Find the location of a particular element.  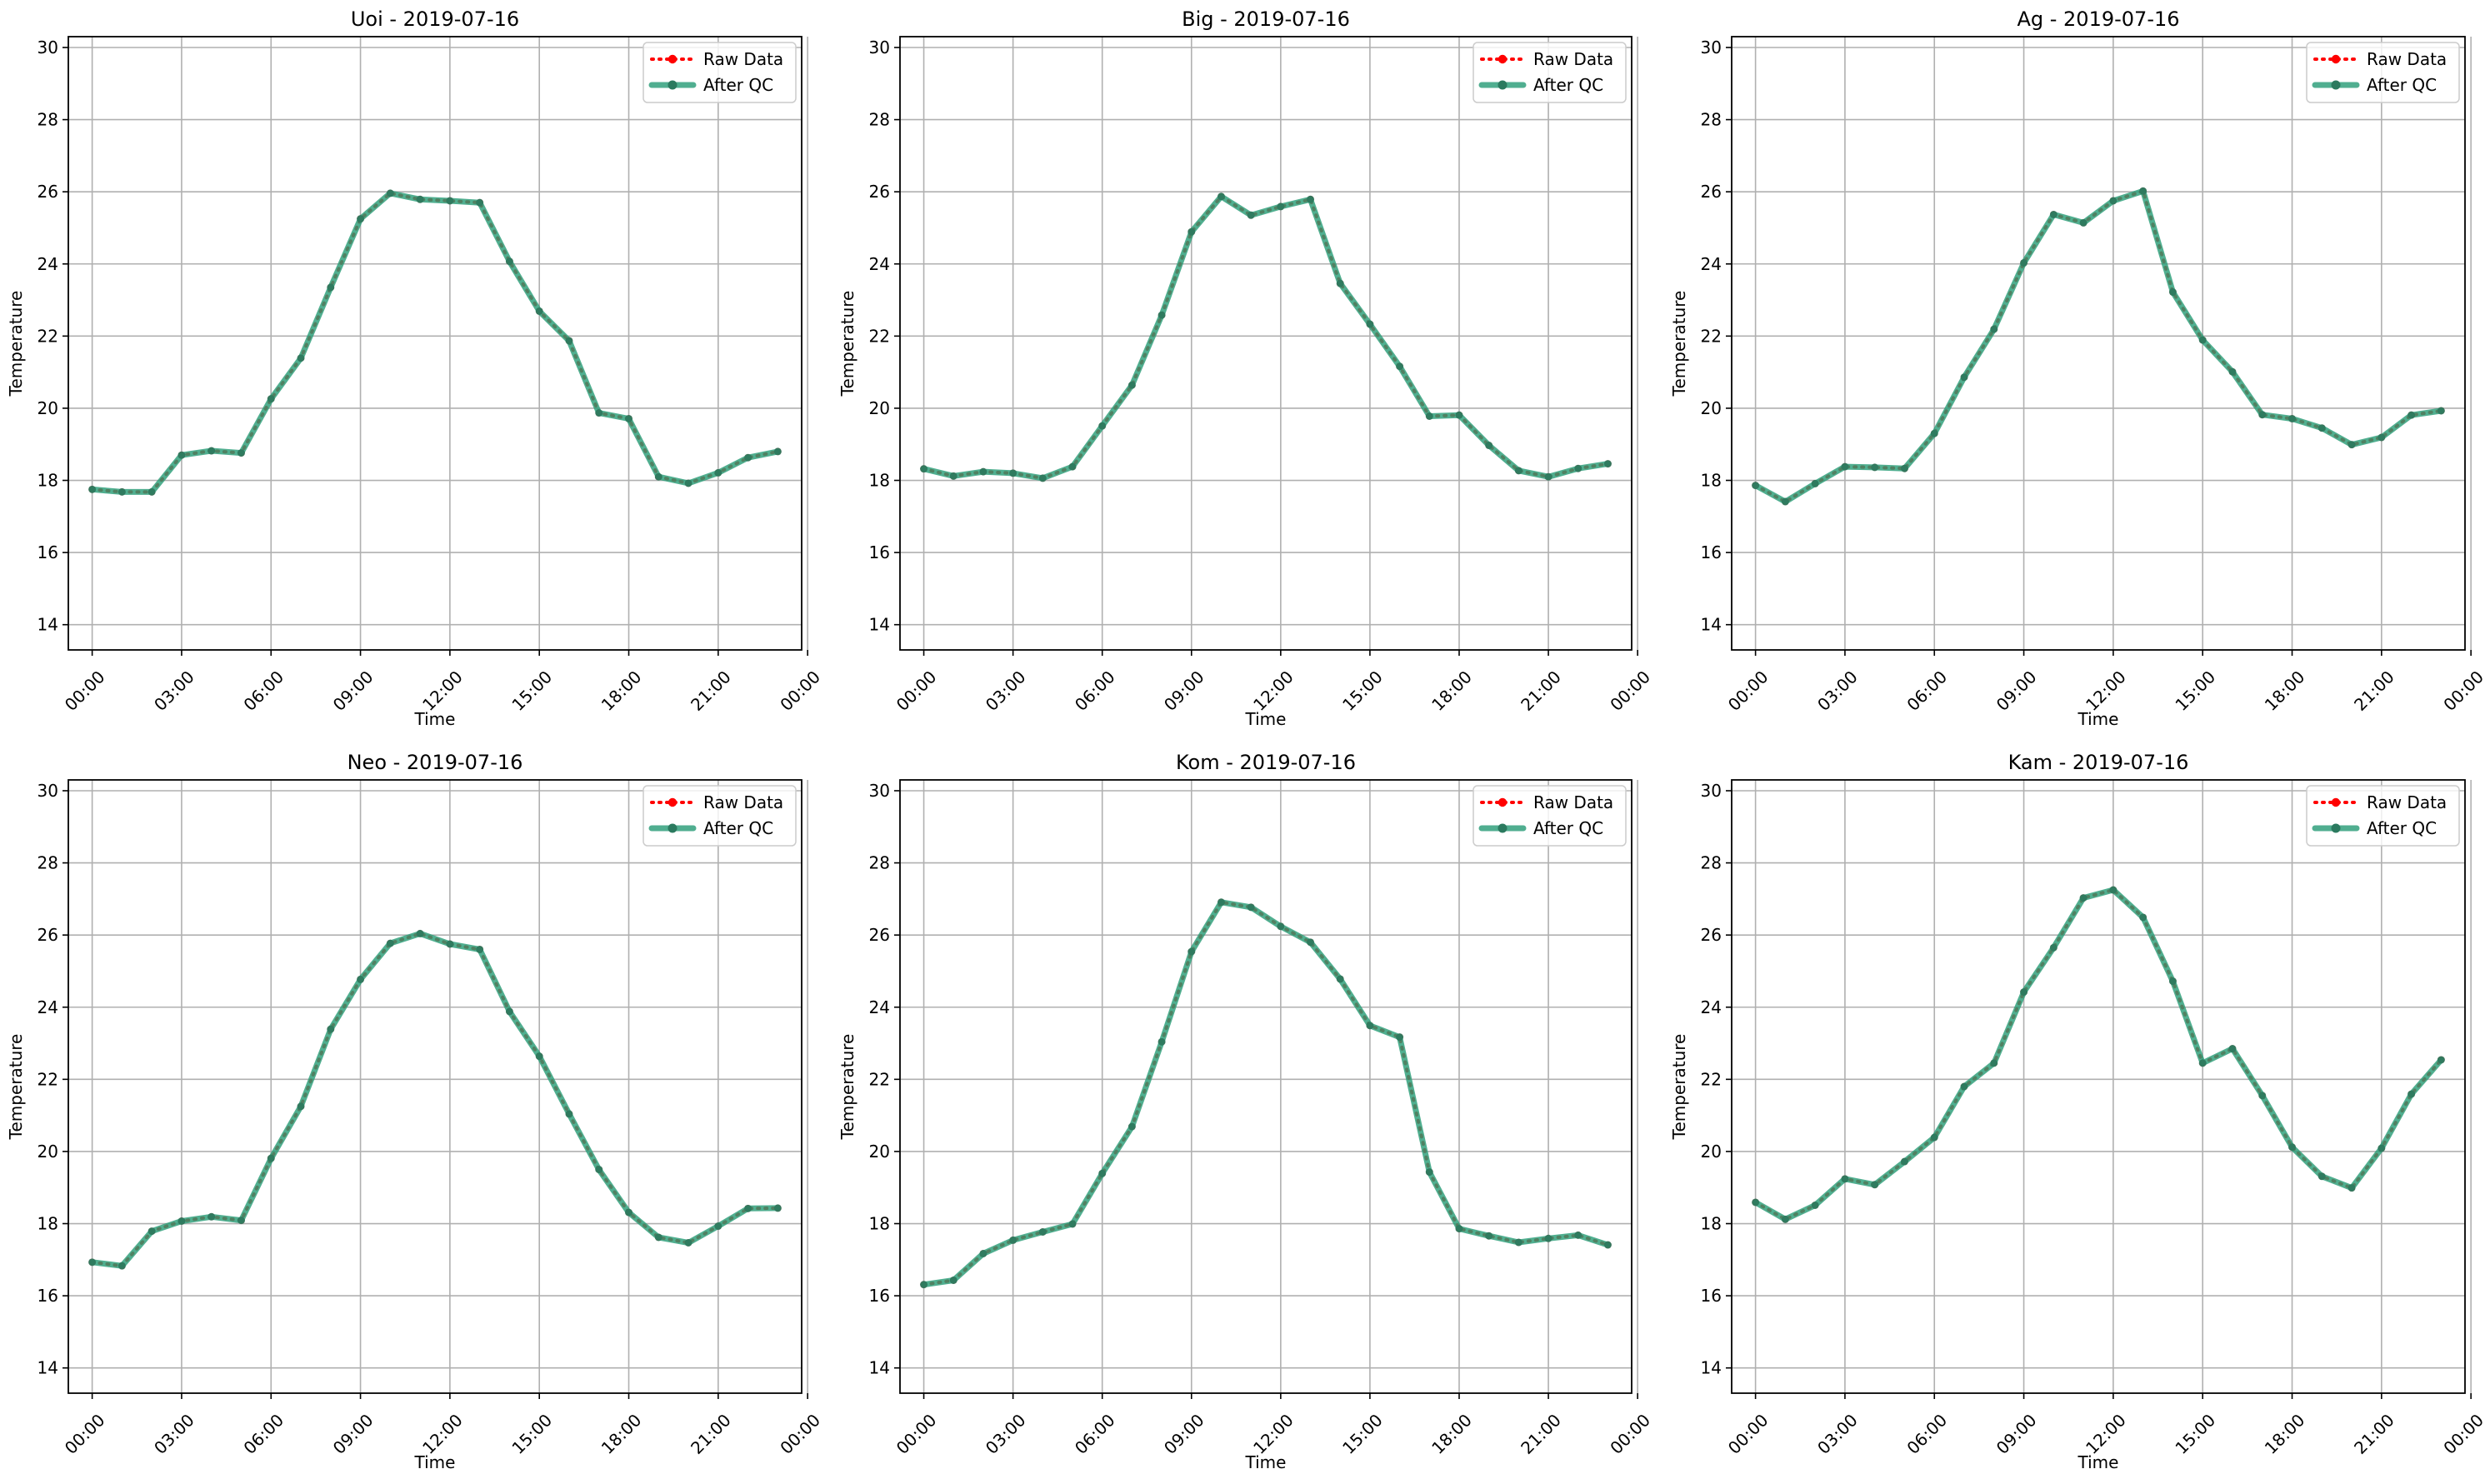

y-tick-label: 22 is located at coordinates (48, 336).